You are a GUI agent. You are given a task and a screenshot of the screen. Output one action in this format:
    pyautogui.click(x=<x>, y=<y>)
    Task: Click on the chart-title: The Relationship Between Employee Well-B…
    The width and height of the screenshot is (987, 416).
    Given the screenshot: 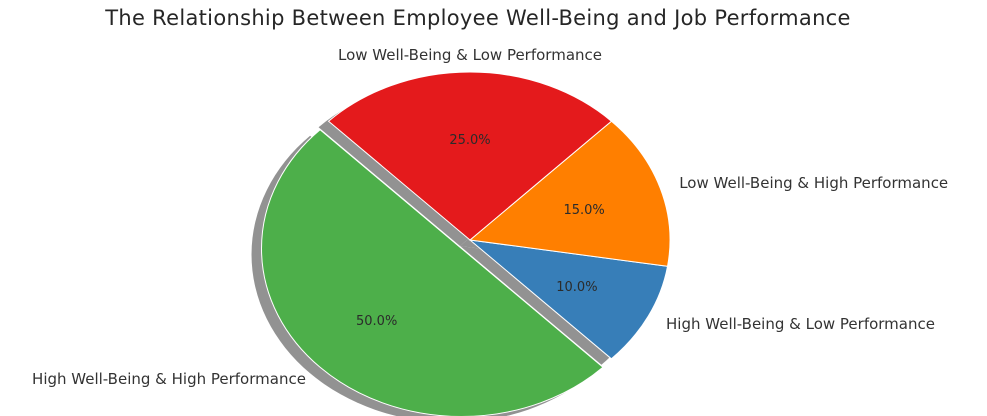 What is the action you would take?
    pyautogui.click(x=478, y=18)
    